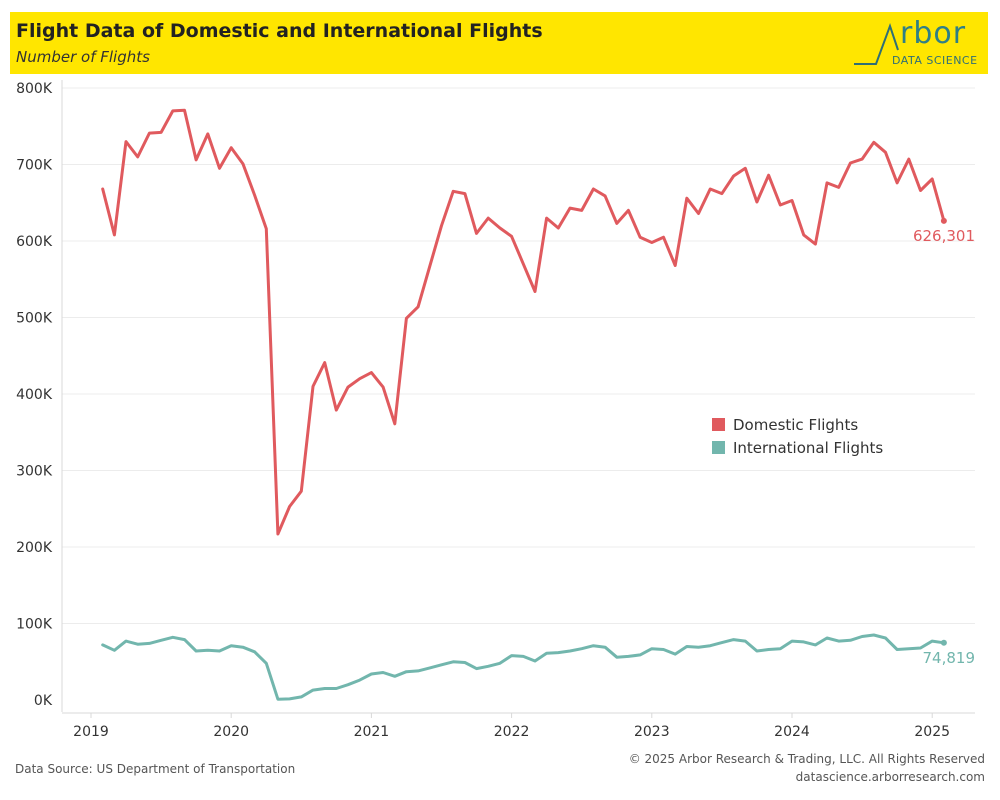  Describe the element at coordinates (34, 89) in the screenshot. I see `y-tick-label: 800K` at that location.